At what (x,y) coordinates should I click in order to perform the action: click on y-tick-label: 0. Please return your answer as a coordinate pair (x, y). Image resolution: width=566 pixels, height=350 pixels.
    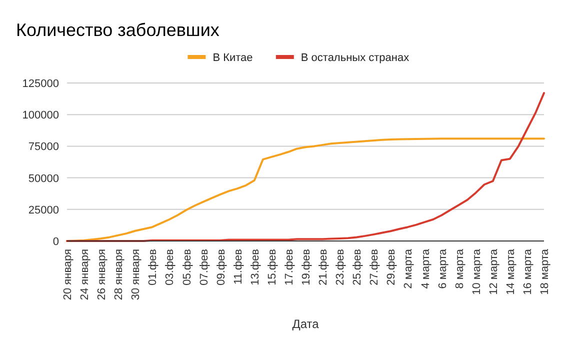
    Looking at the image, I should click on (55, 242).